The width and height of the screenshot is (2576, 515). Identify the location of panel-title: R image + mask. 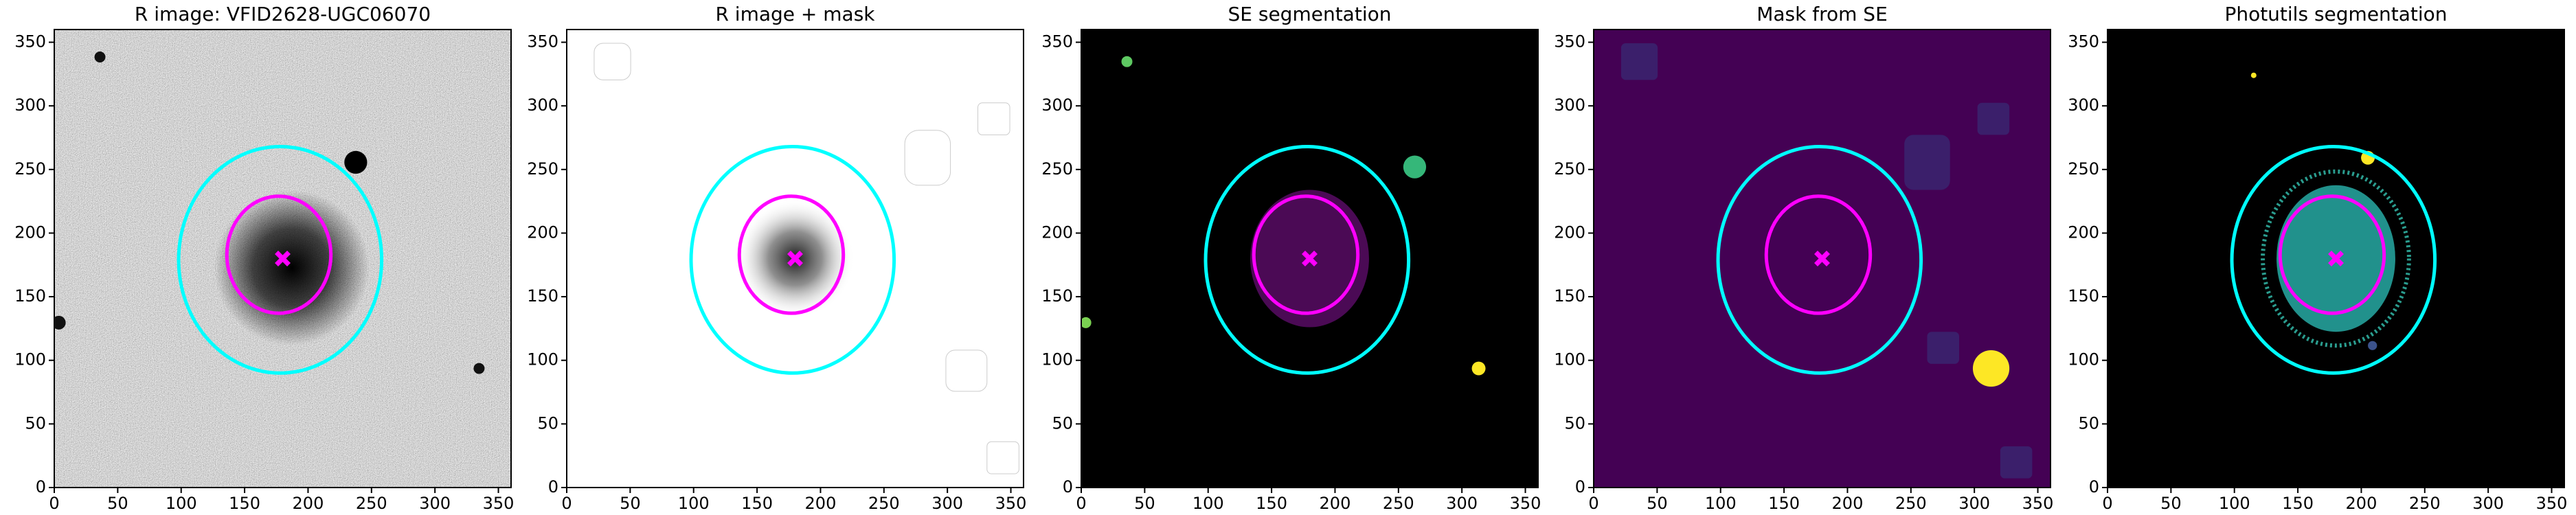
(795, 14).